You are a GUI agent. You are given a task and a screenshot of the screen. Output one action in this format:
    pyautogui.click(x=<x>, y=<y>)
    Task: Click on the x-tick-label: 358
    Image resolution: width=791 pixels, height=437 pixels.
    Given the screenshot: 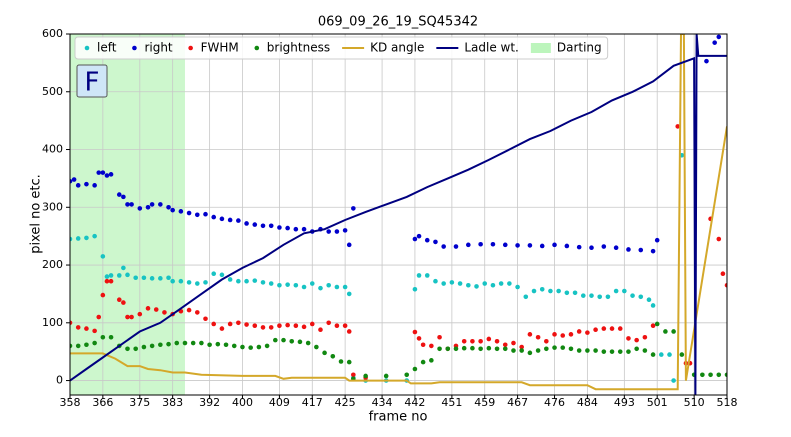 What is the action you would take?
    pyautogui.click(x=70, y=402)
    